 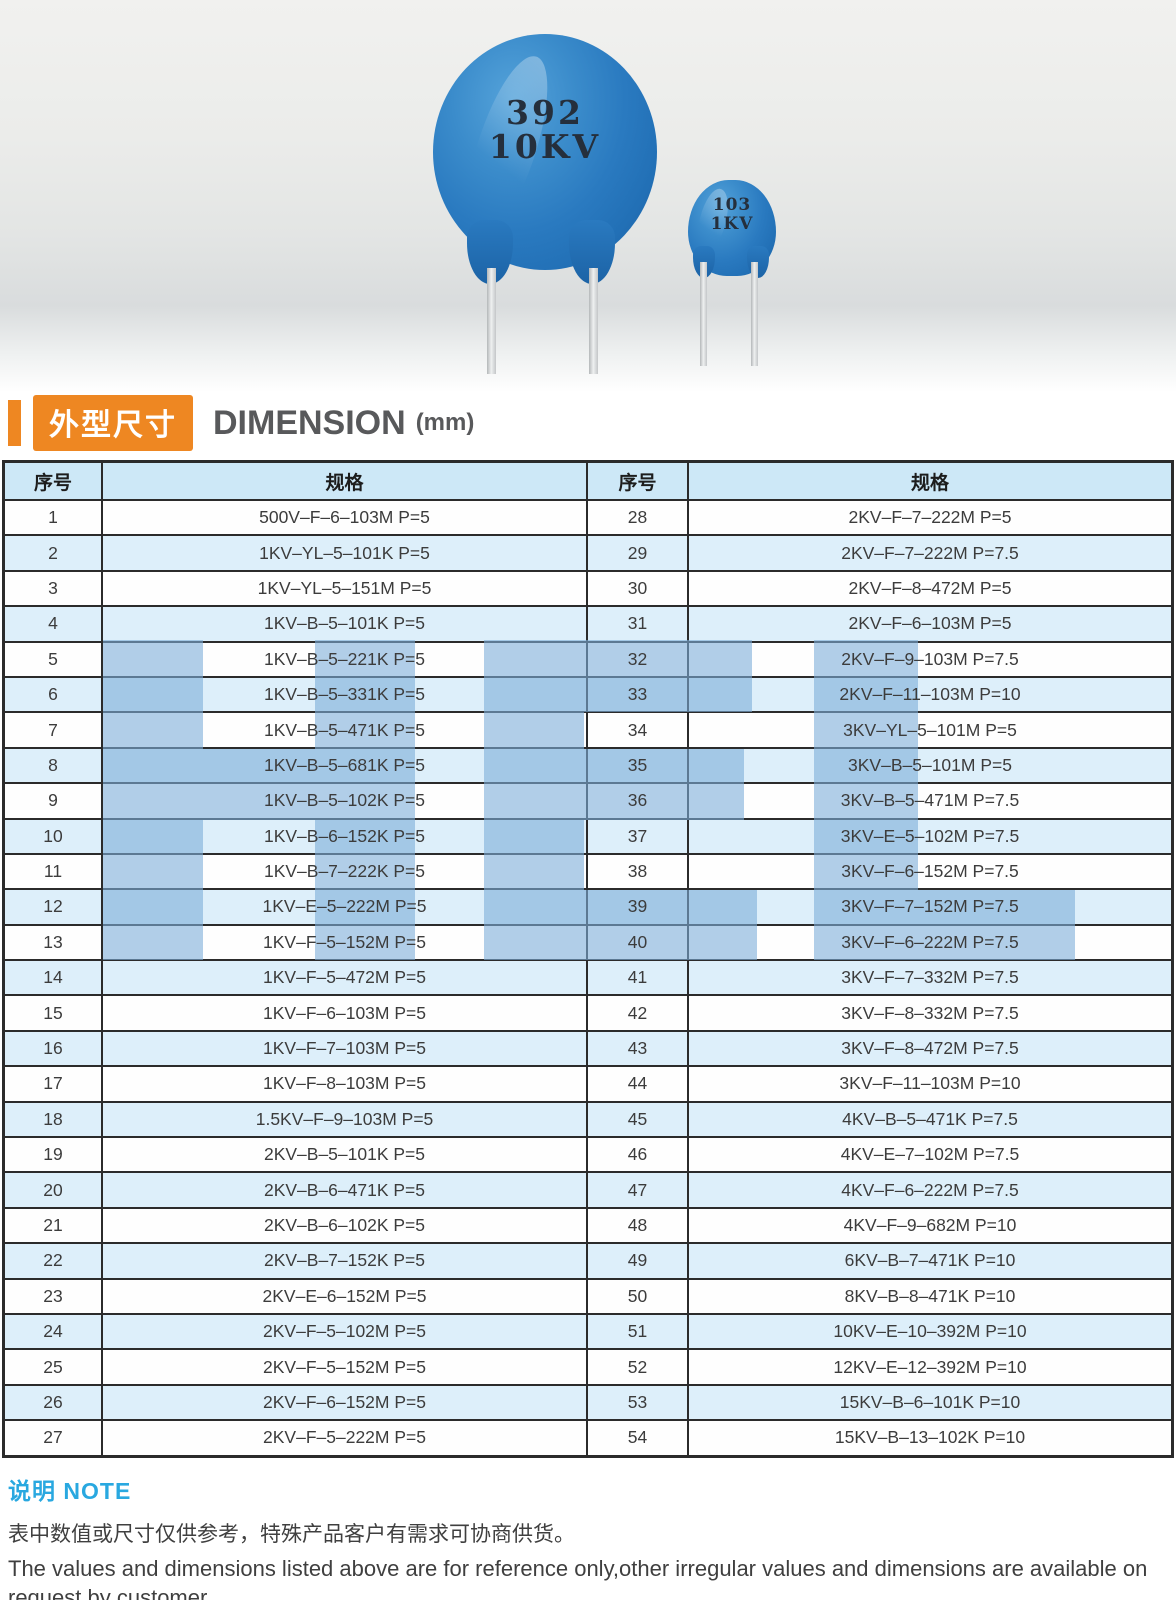 I want to click on index-cell: 32, so click(x=637, y=659).